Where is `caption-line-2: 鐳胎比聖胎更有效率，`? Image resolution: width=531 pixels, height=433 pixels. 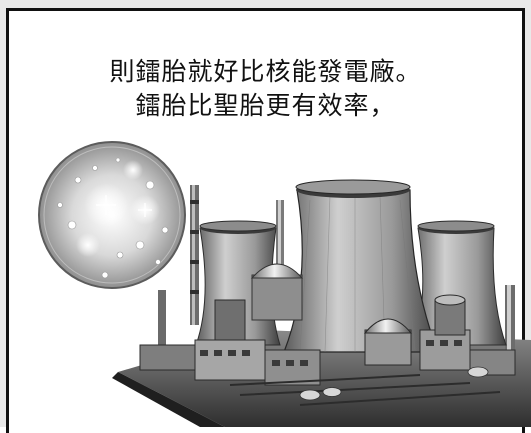 caption-line-2: 鐳胎比聖胎更有效率， is located at coordinates (265, 105).